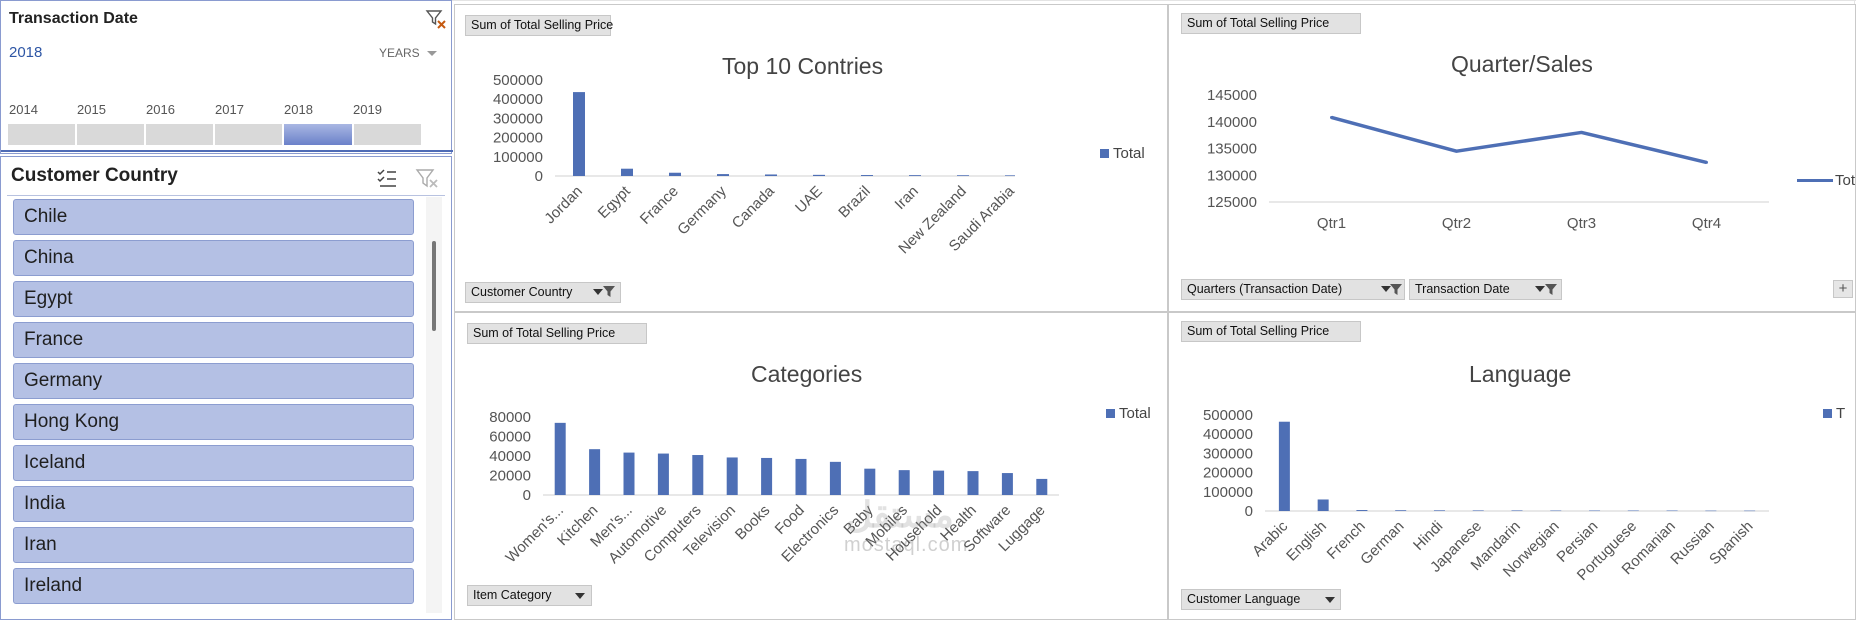  I want to click on y-tick-label: 0, so click(1249, 511).